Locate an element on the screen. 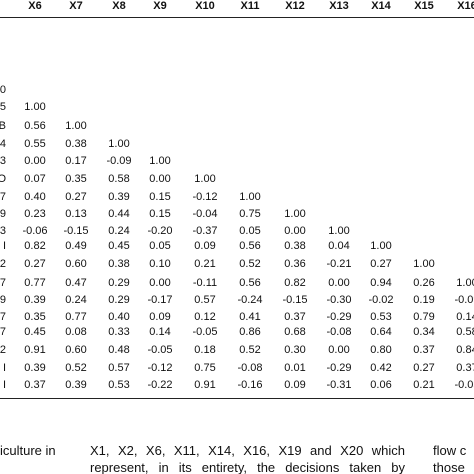 The height and width of the screenshot is (474, 474). column-header: X12 is located at coordinates (295, 6).